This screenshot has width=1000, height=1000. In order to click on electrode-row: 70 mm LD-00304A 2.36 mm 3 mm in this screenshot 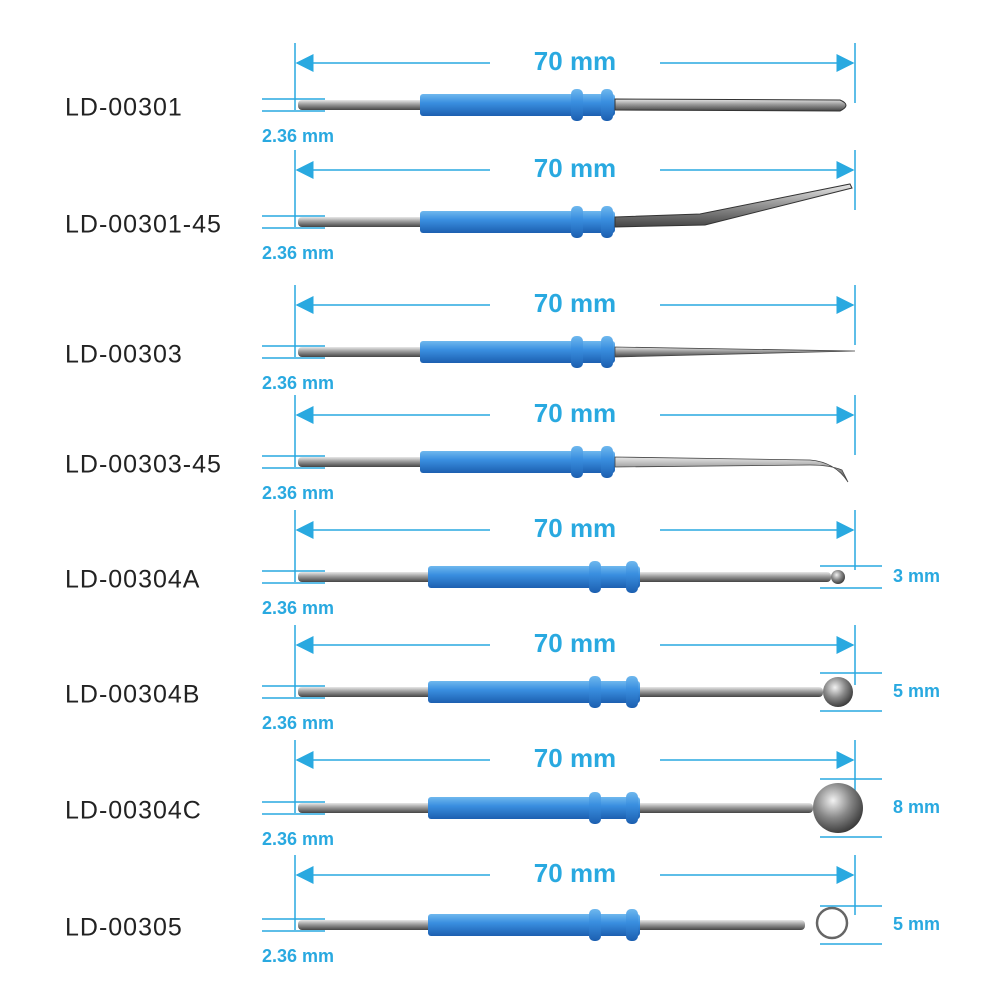, I will do `click(502, 564)`.